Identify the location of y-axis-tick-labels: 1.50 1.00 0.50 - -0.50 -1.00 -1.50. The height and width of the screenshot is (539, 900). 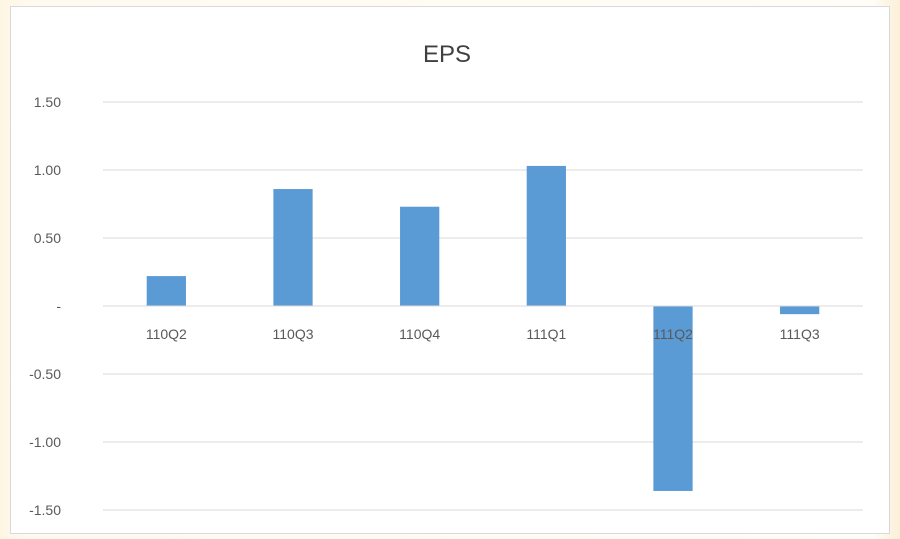
(45, 306).